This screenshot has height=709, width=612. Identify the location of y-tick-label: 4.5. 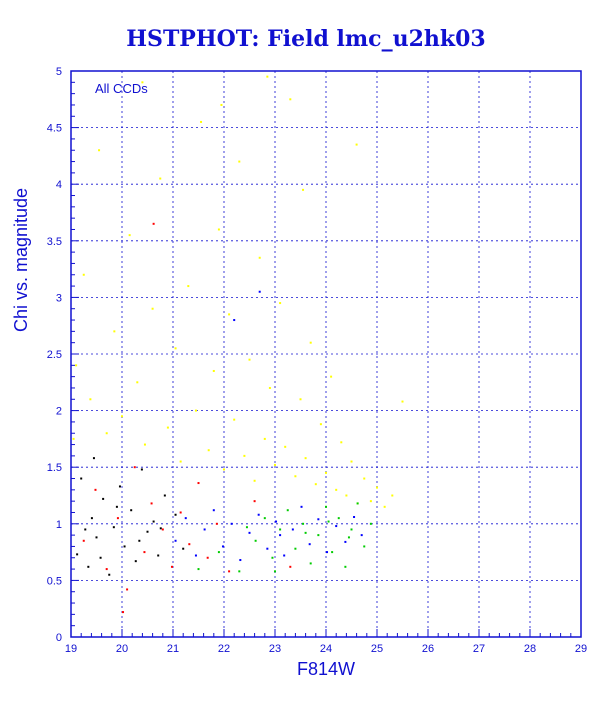
(54, 129).